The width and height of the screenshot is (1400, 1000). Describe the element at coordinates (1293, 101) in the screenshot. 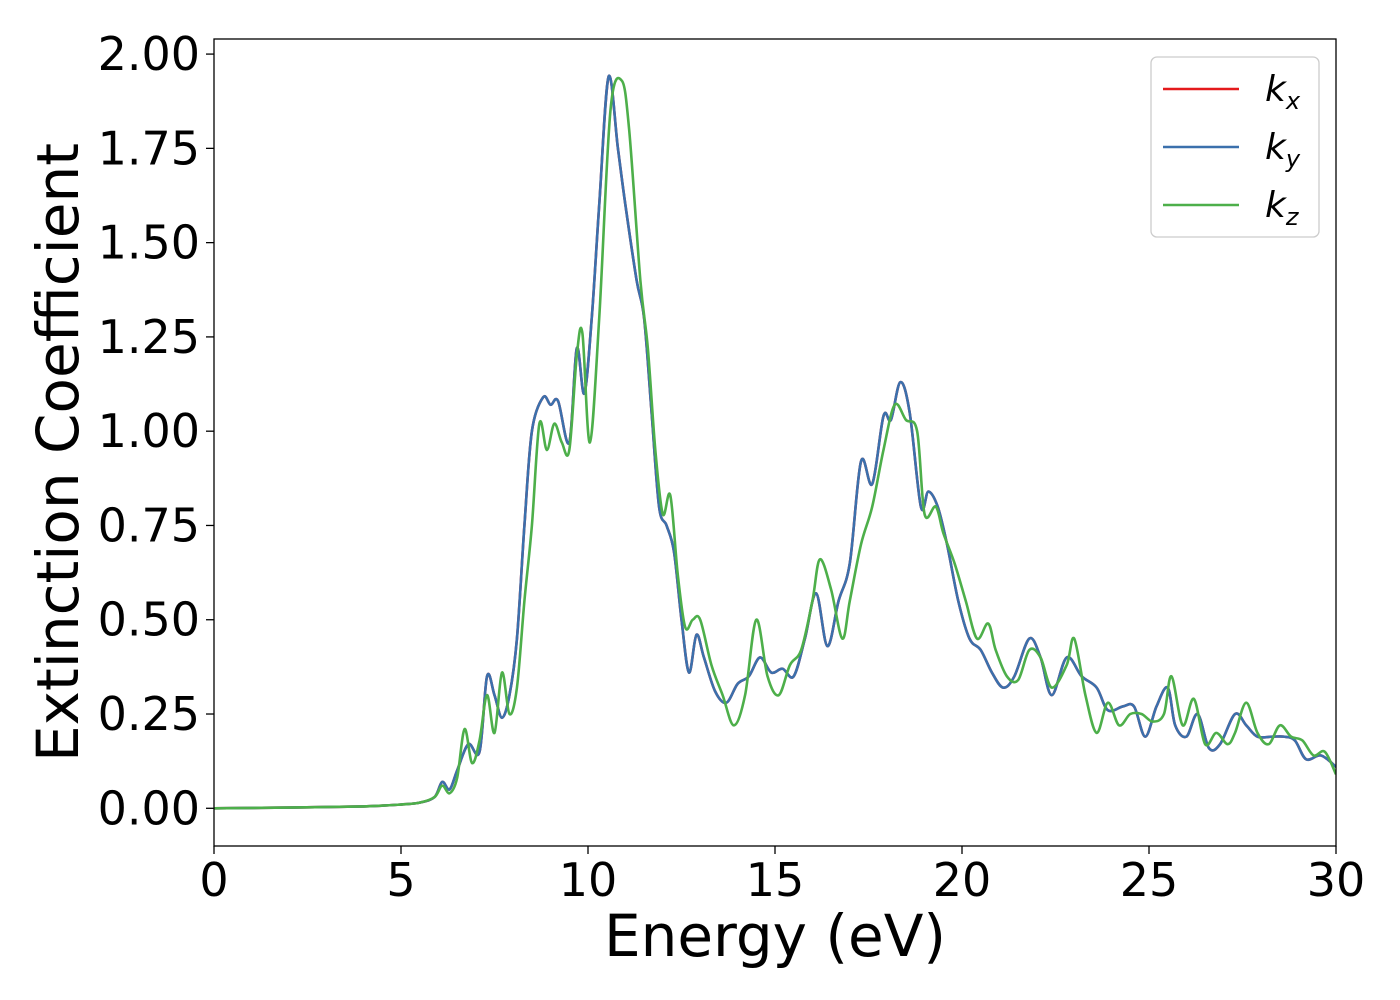

I see `legend-label-subscript: x` at that location.